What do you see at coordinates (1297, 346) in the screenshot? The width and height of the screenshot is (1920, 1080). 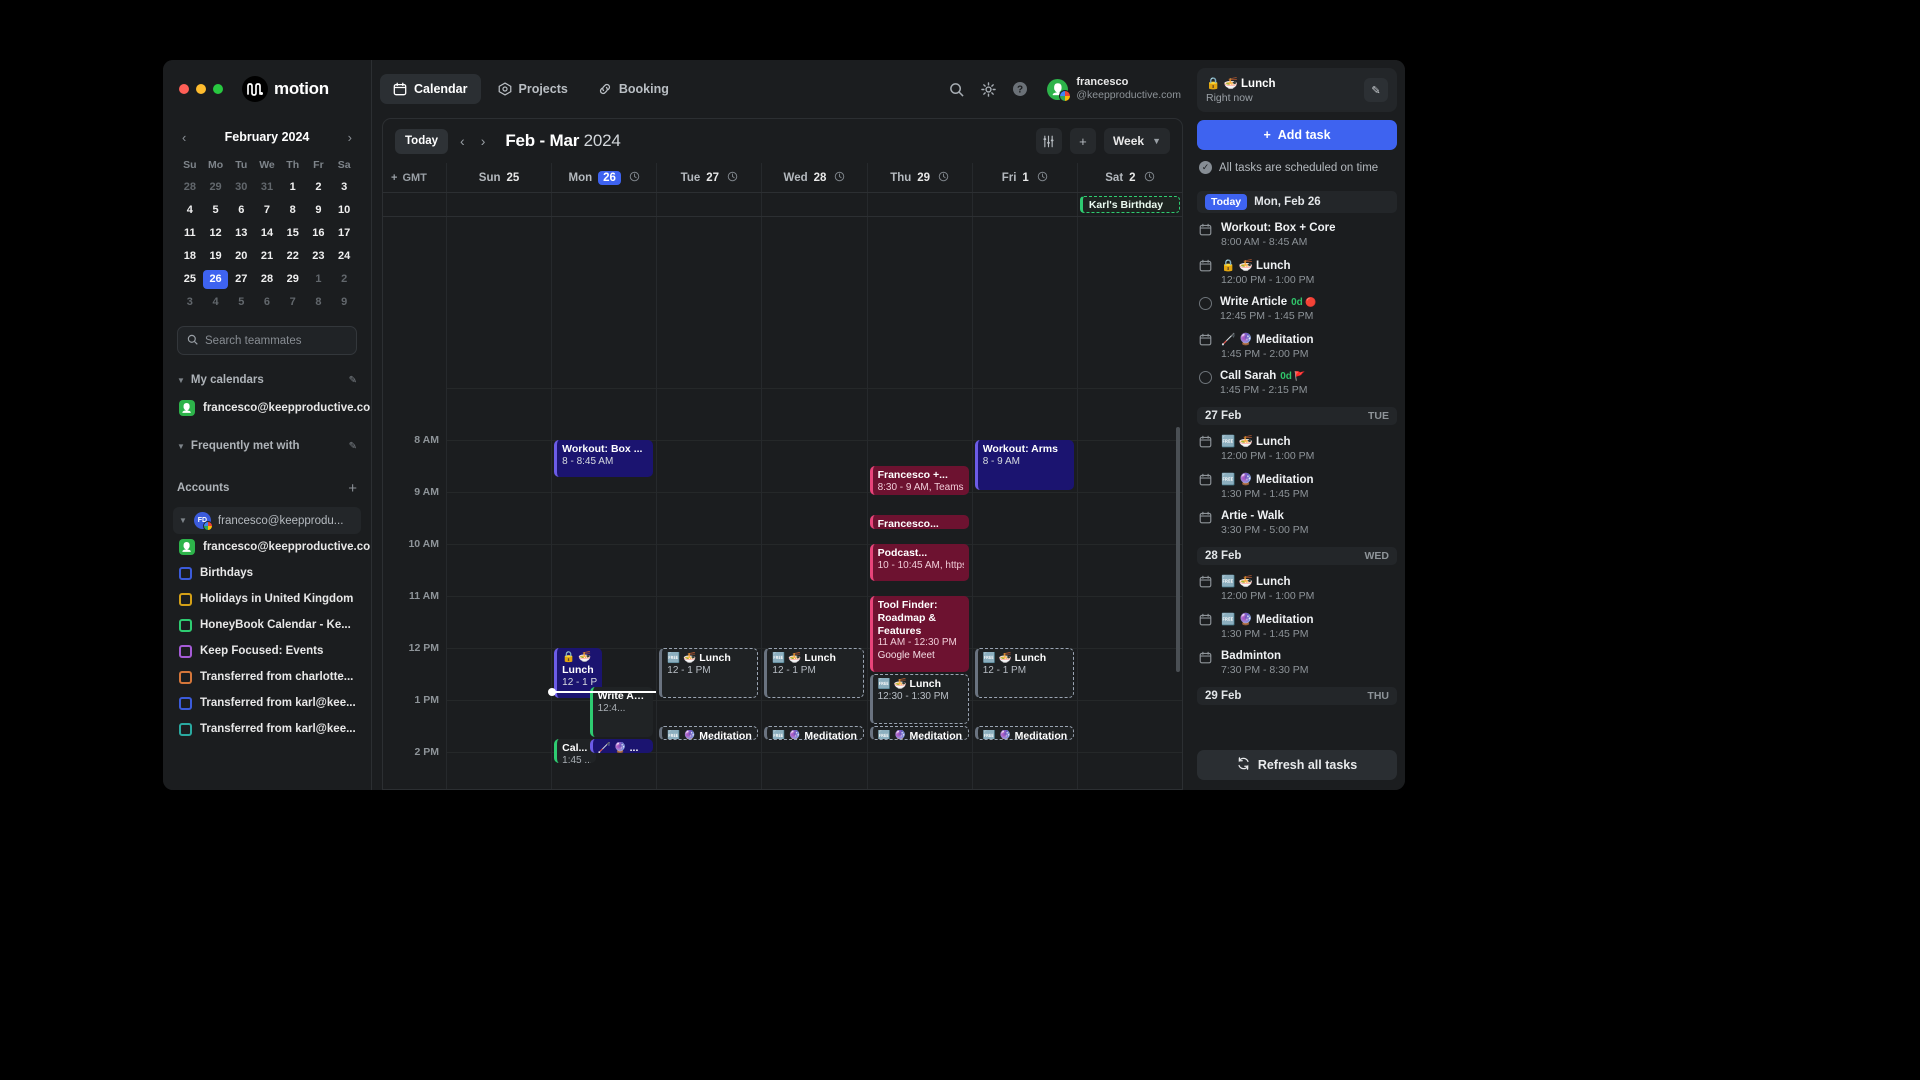 I see `task-list-item: 🦯 🔮 Meditation 1:45 PM - 2:00 PM` at bounding box center [1297, 346].